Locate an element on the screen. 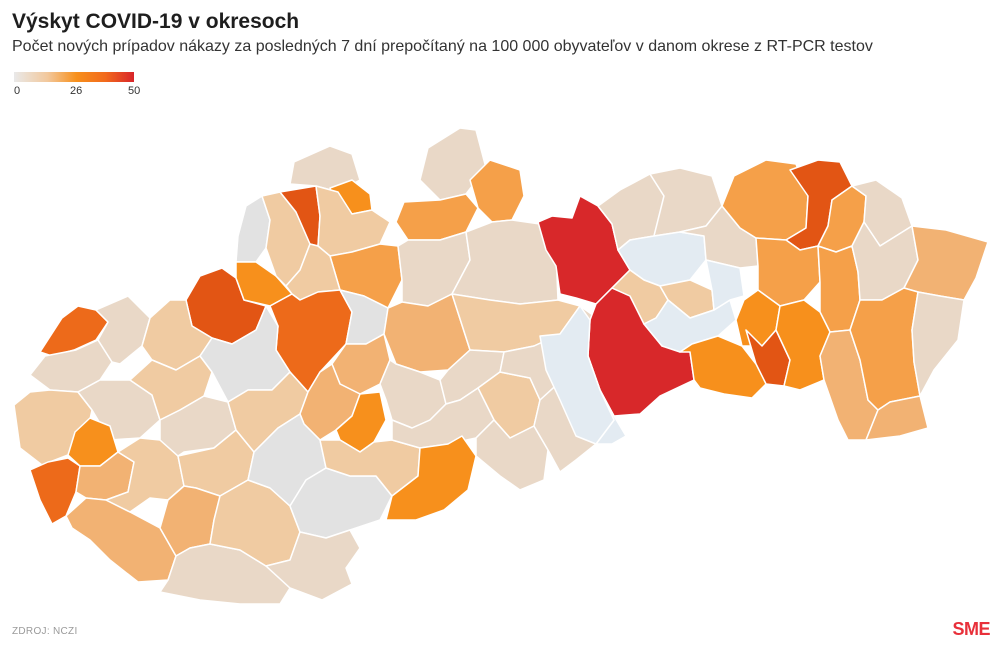 This screenshot has width=1000, height=650. legend-min-label: 0 is located at coordinates (17, 91).